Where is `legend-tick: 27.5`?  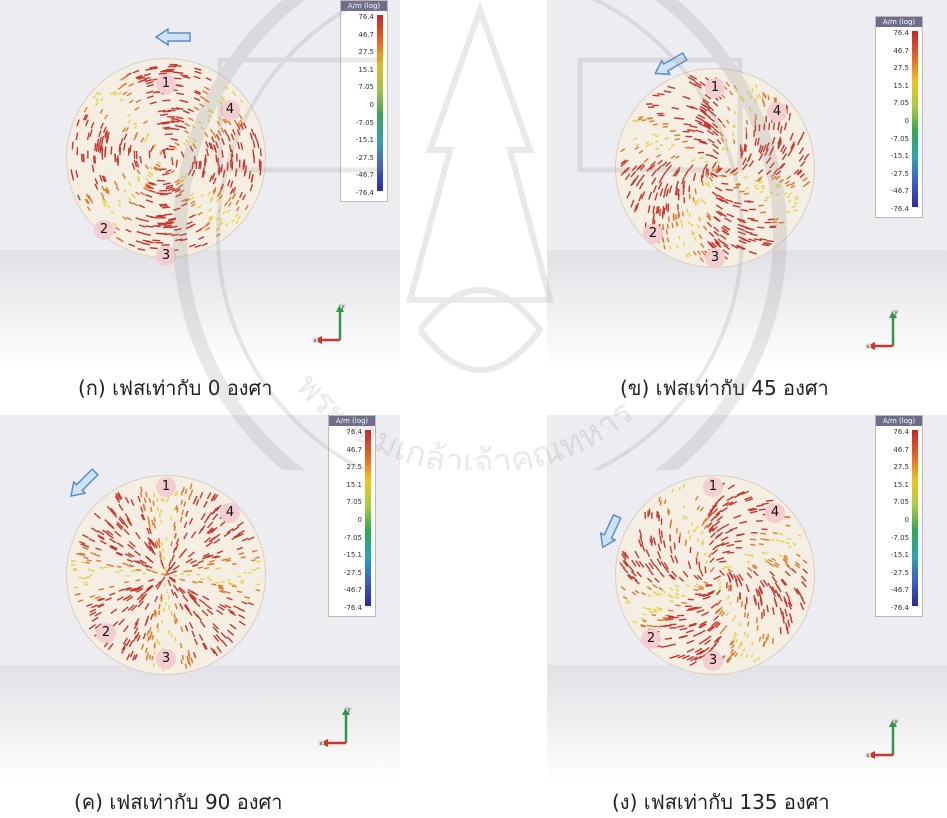 legend-tick: 27.5 is located at coordinates (901, 68).